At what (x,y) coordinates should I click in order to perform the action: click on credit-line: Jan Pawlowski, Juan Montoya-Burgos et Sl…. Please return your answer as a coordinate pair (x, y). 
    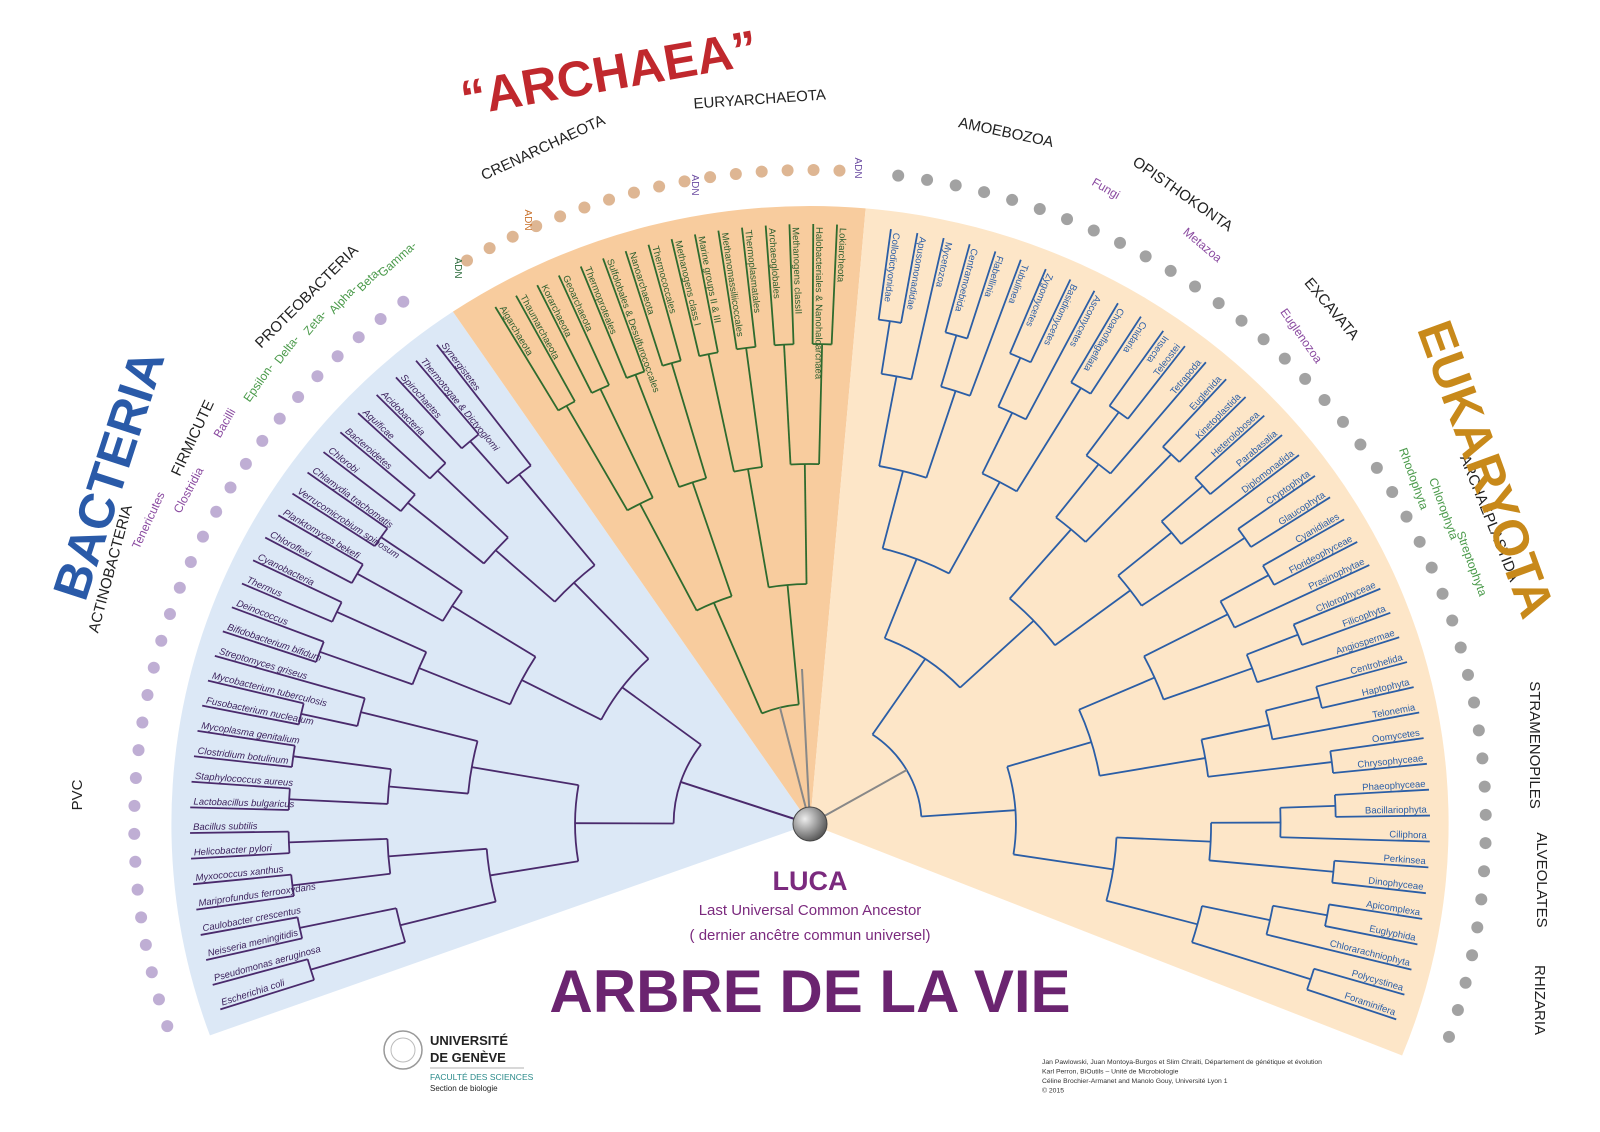
    Looking at the image, I should click on (1182, 1062).